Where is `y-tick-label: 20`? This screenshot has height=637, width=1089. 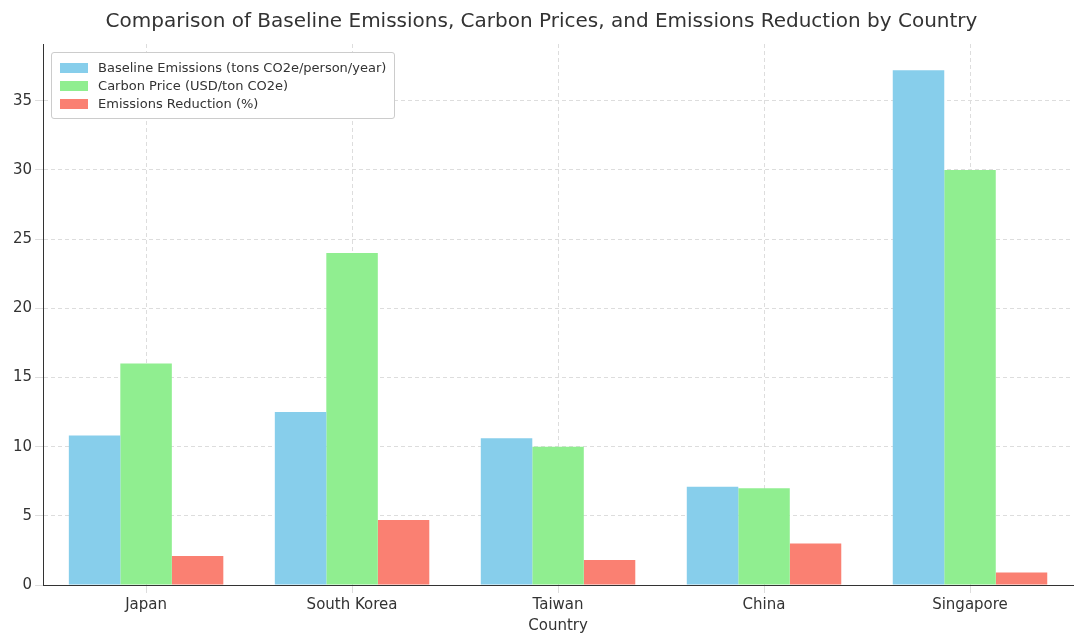 y-tick-label: 20 is located at coordinates (22, 307).